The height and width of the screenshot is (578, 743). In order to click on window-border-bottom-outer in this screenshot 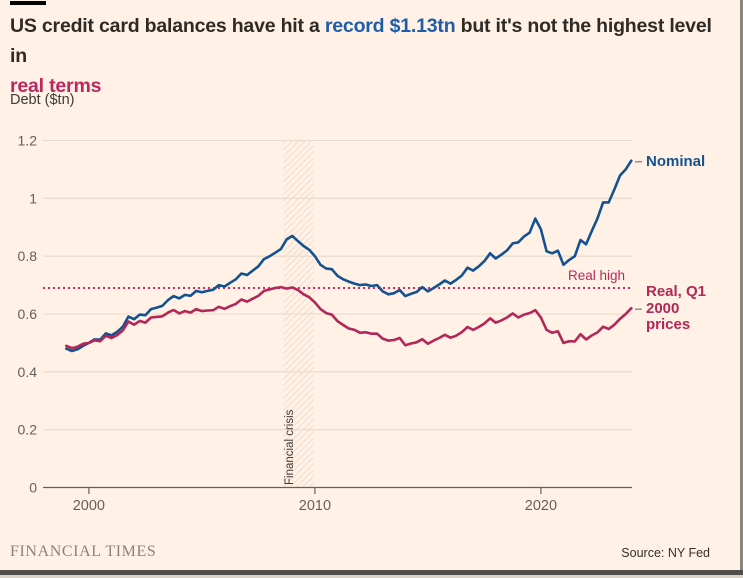, I will do `click(371, 576)`.